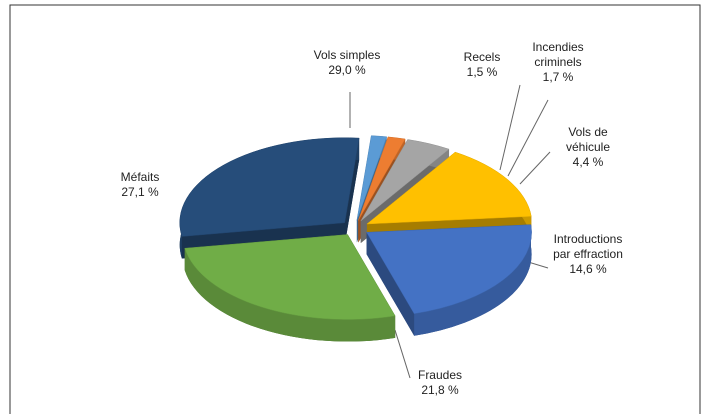 Image resolution: width=713 pixels, height=414 pixels. What do you see at coordinates (558, 54) in the screenshot?
I see `label-name: Incendies criminels` at bounding box center [558, 54].